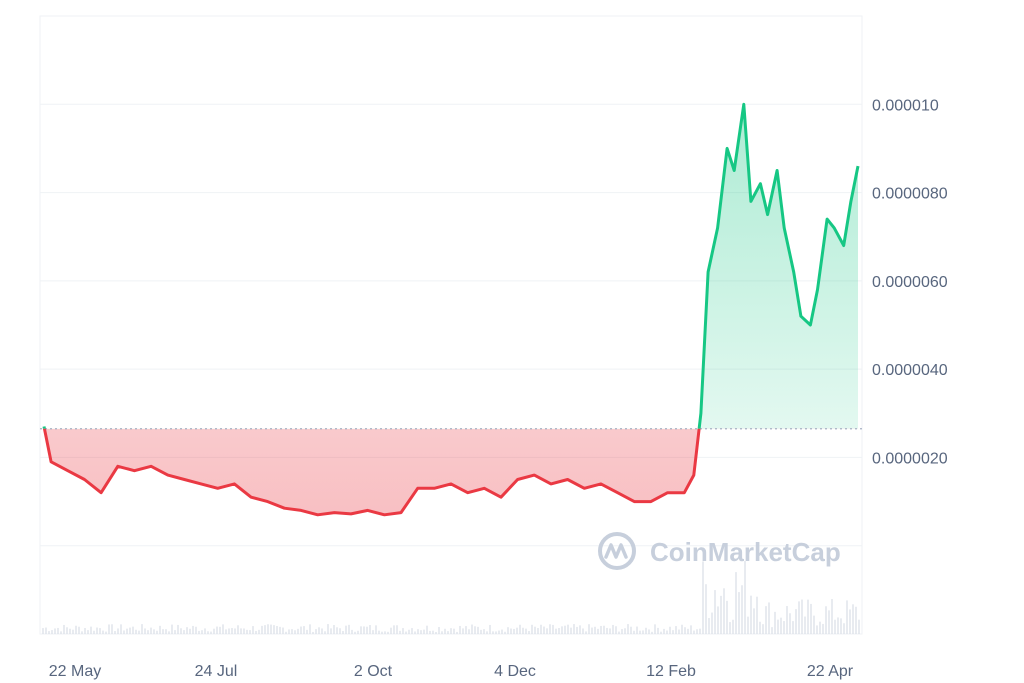 This screenshot has width=1024, height=683. Describe the element at coordinates (910, 370) in the screenshot. I see `y-tick-label: 0.0000040` at that location.